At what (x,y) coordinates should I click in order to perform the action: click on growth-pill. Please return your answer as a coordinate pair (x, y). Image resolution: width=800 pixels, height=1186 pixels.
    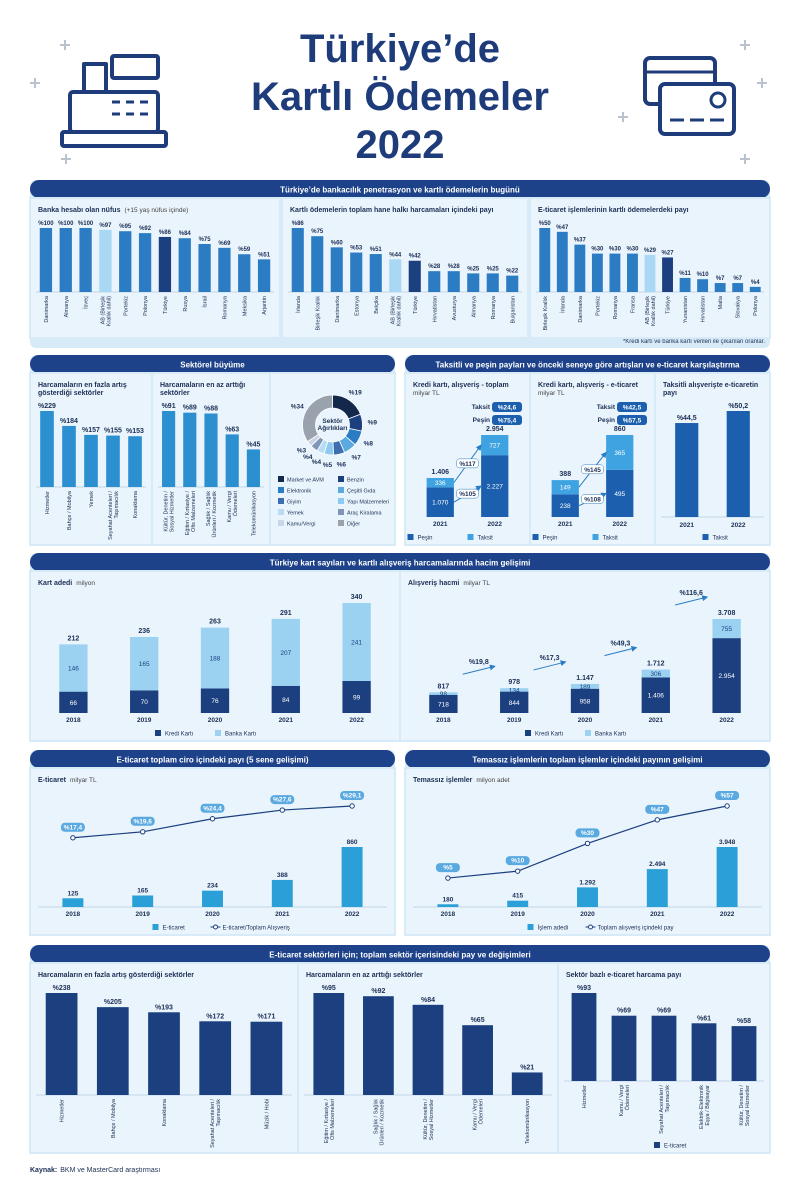
    Looking at the image, I should click on (467, 493).